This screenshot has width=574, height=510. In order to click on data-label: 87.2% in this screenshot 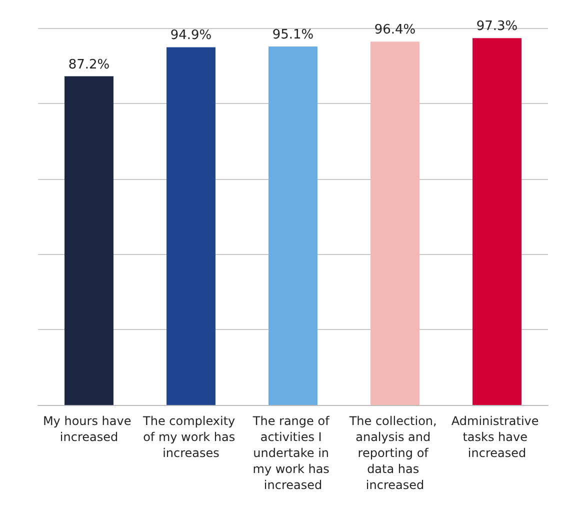, I will do `click(89, 64)`.